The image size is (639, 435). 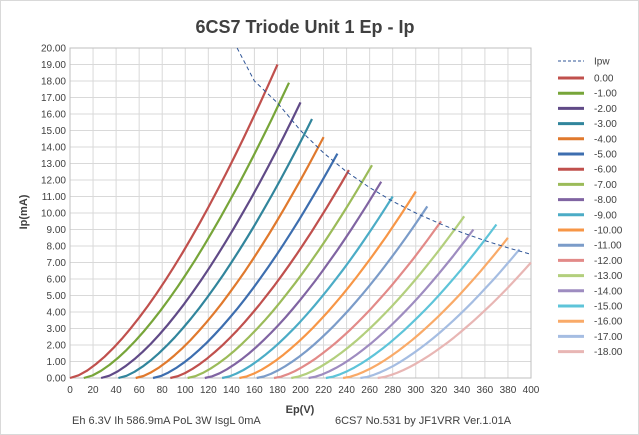 I want to click on y-tick-label: 18.00, so click(x=53, y=82).